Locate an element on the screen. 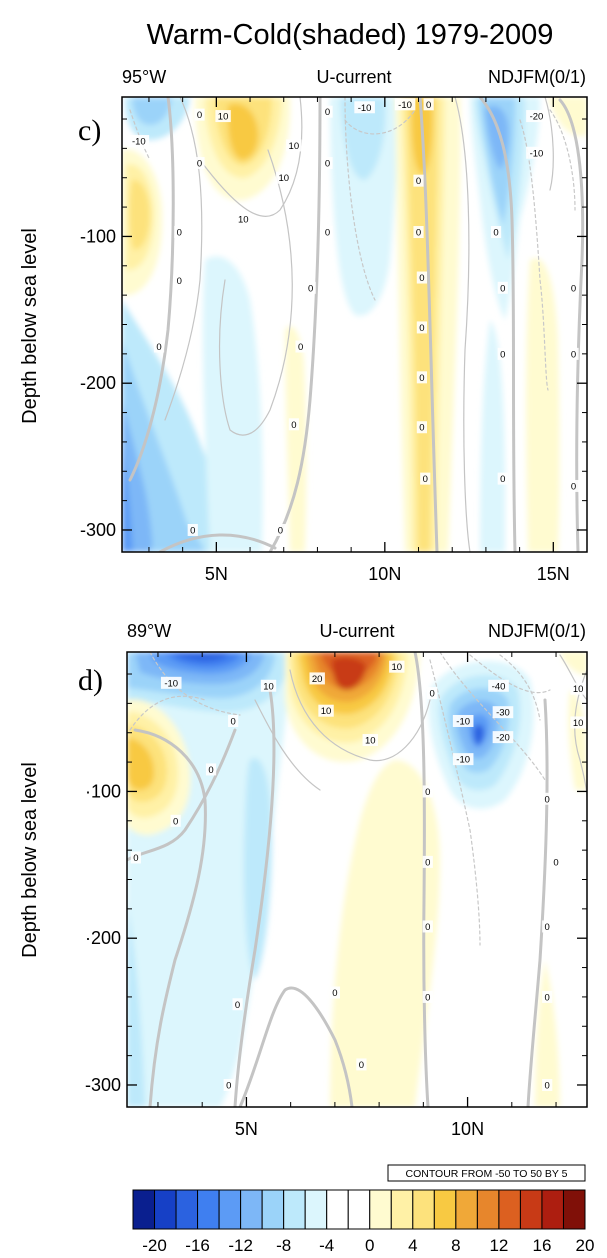 This screenshot has width=607, height=1258. colorbar-tick-label: -16 is located at coordinates (197, 1245).